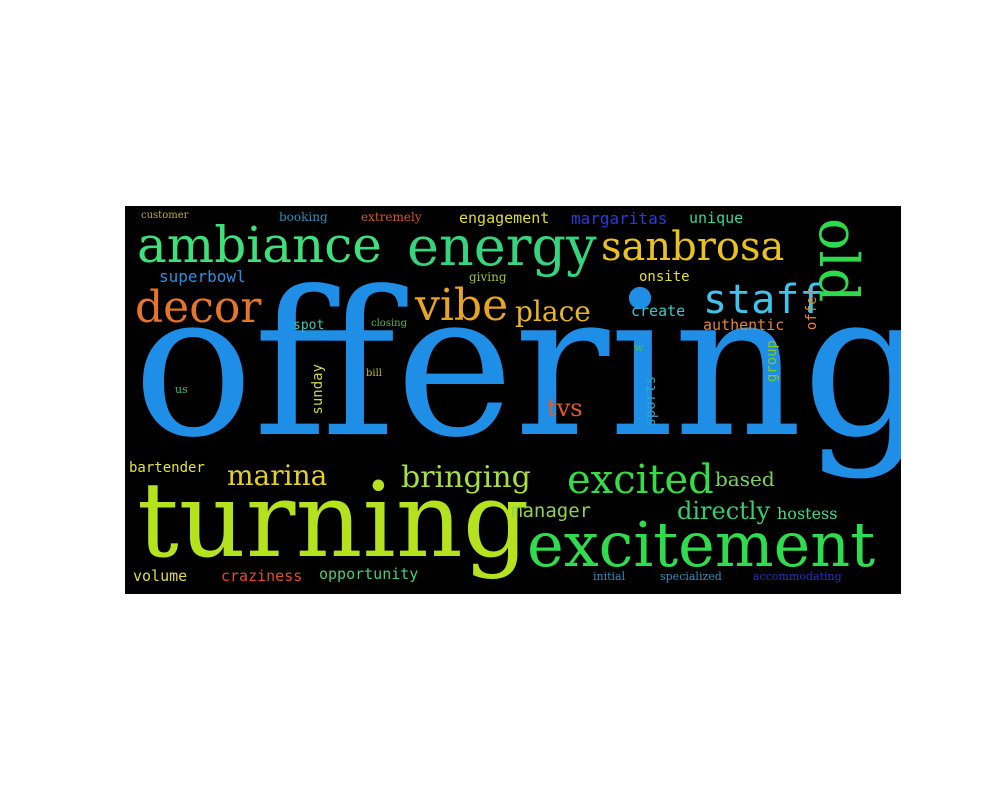 This screenshot has height=800, width=1000. Describe the element at coordinates (181, 389) in the screenshot. I see `word-us: us` at that location.